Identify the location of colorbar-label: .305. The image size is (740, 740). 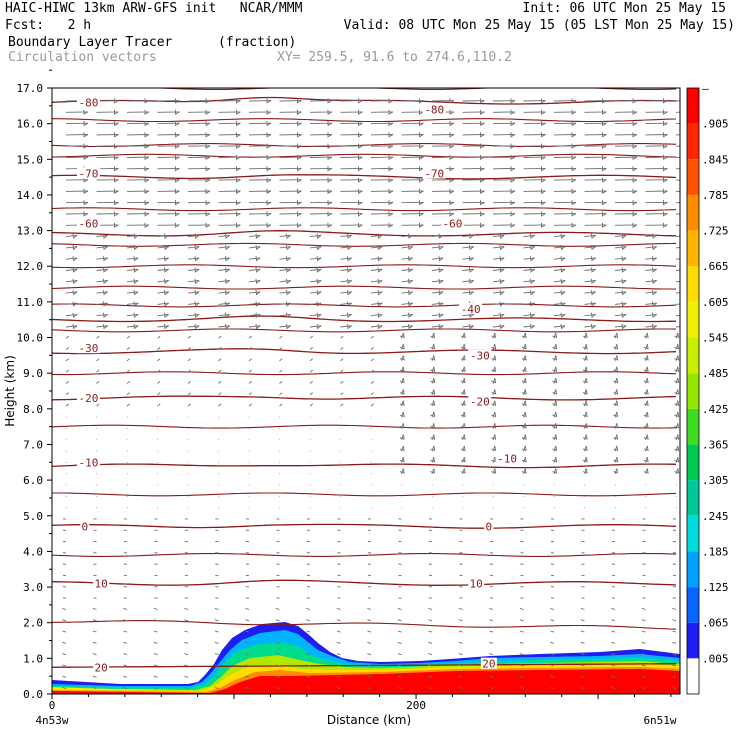
(715, 480).